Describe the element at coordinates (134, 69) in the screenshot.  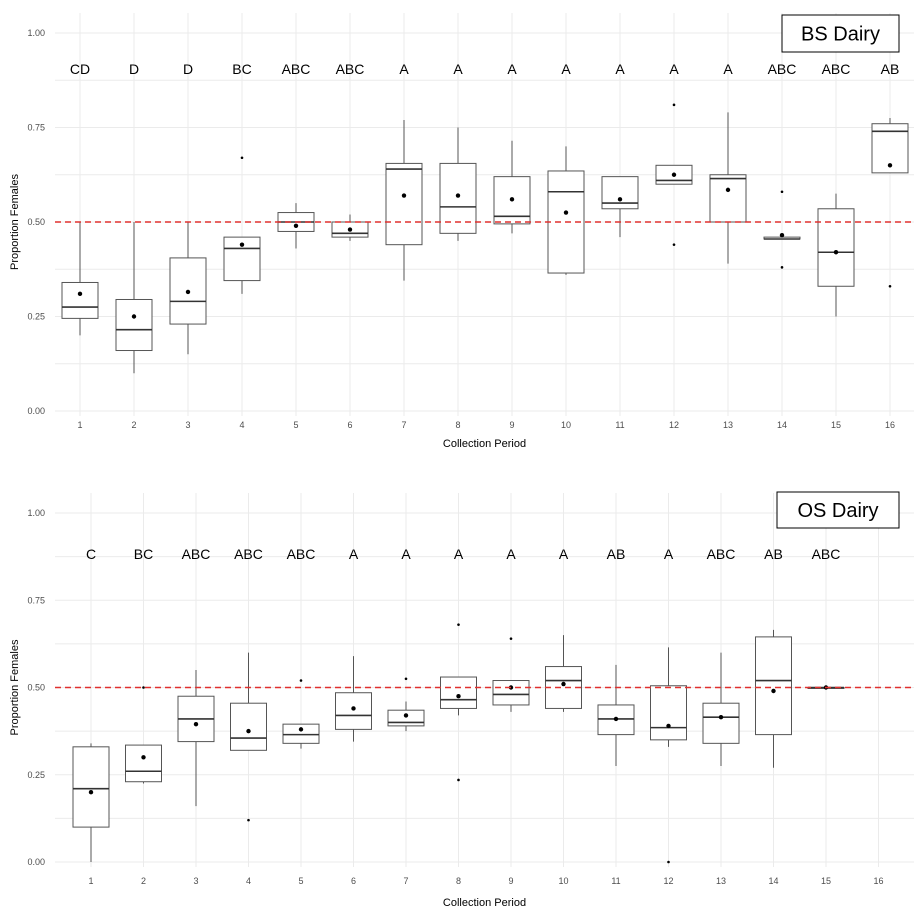
I see `significance-letter: D` at that location.